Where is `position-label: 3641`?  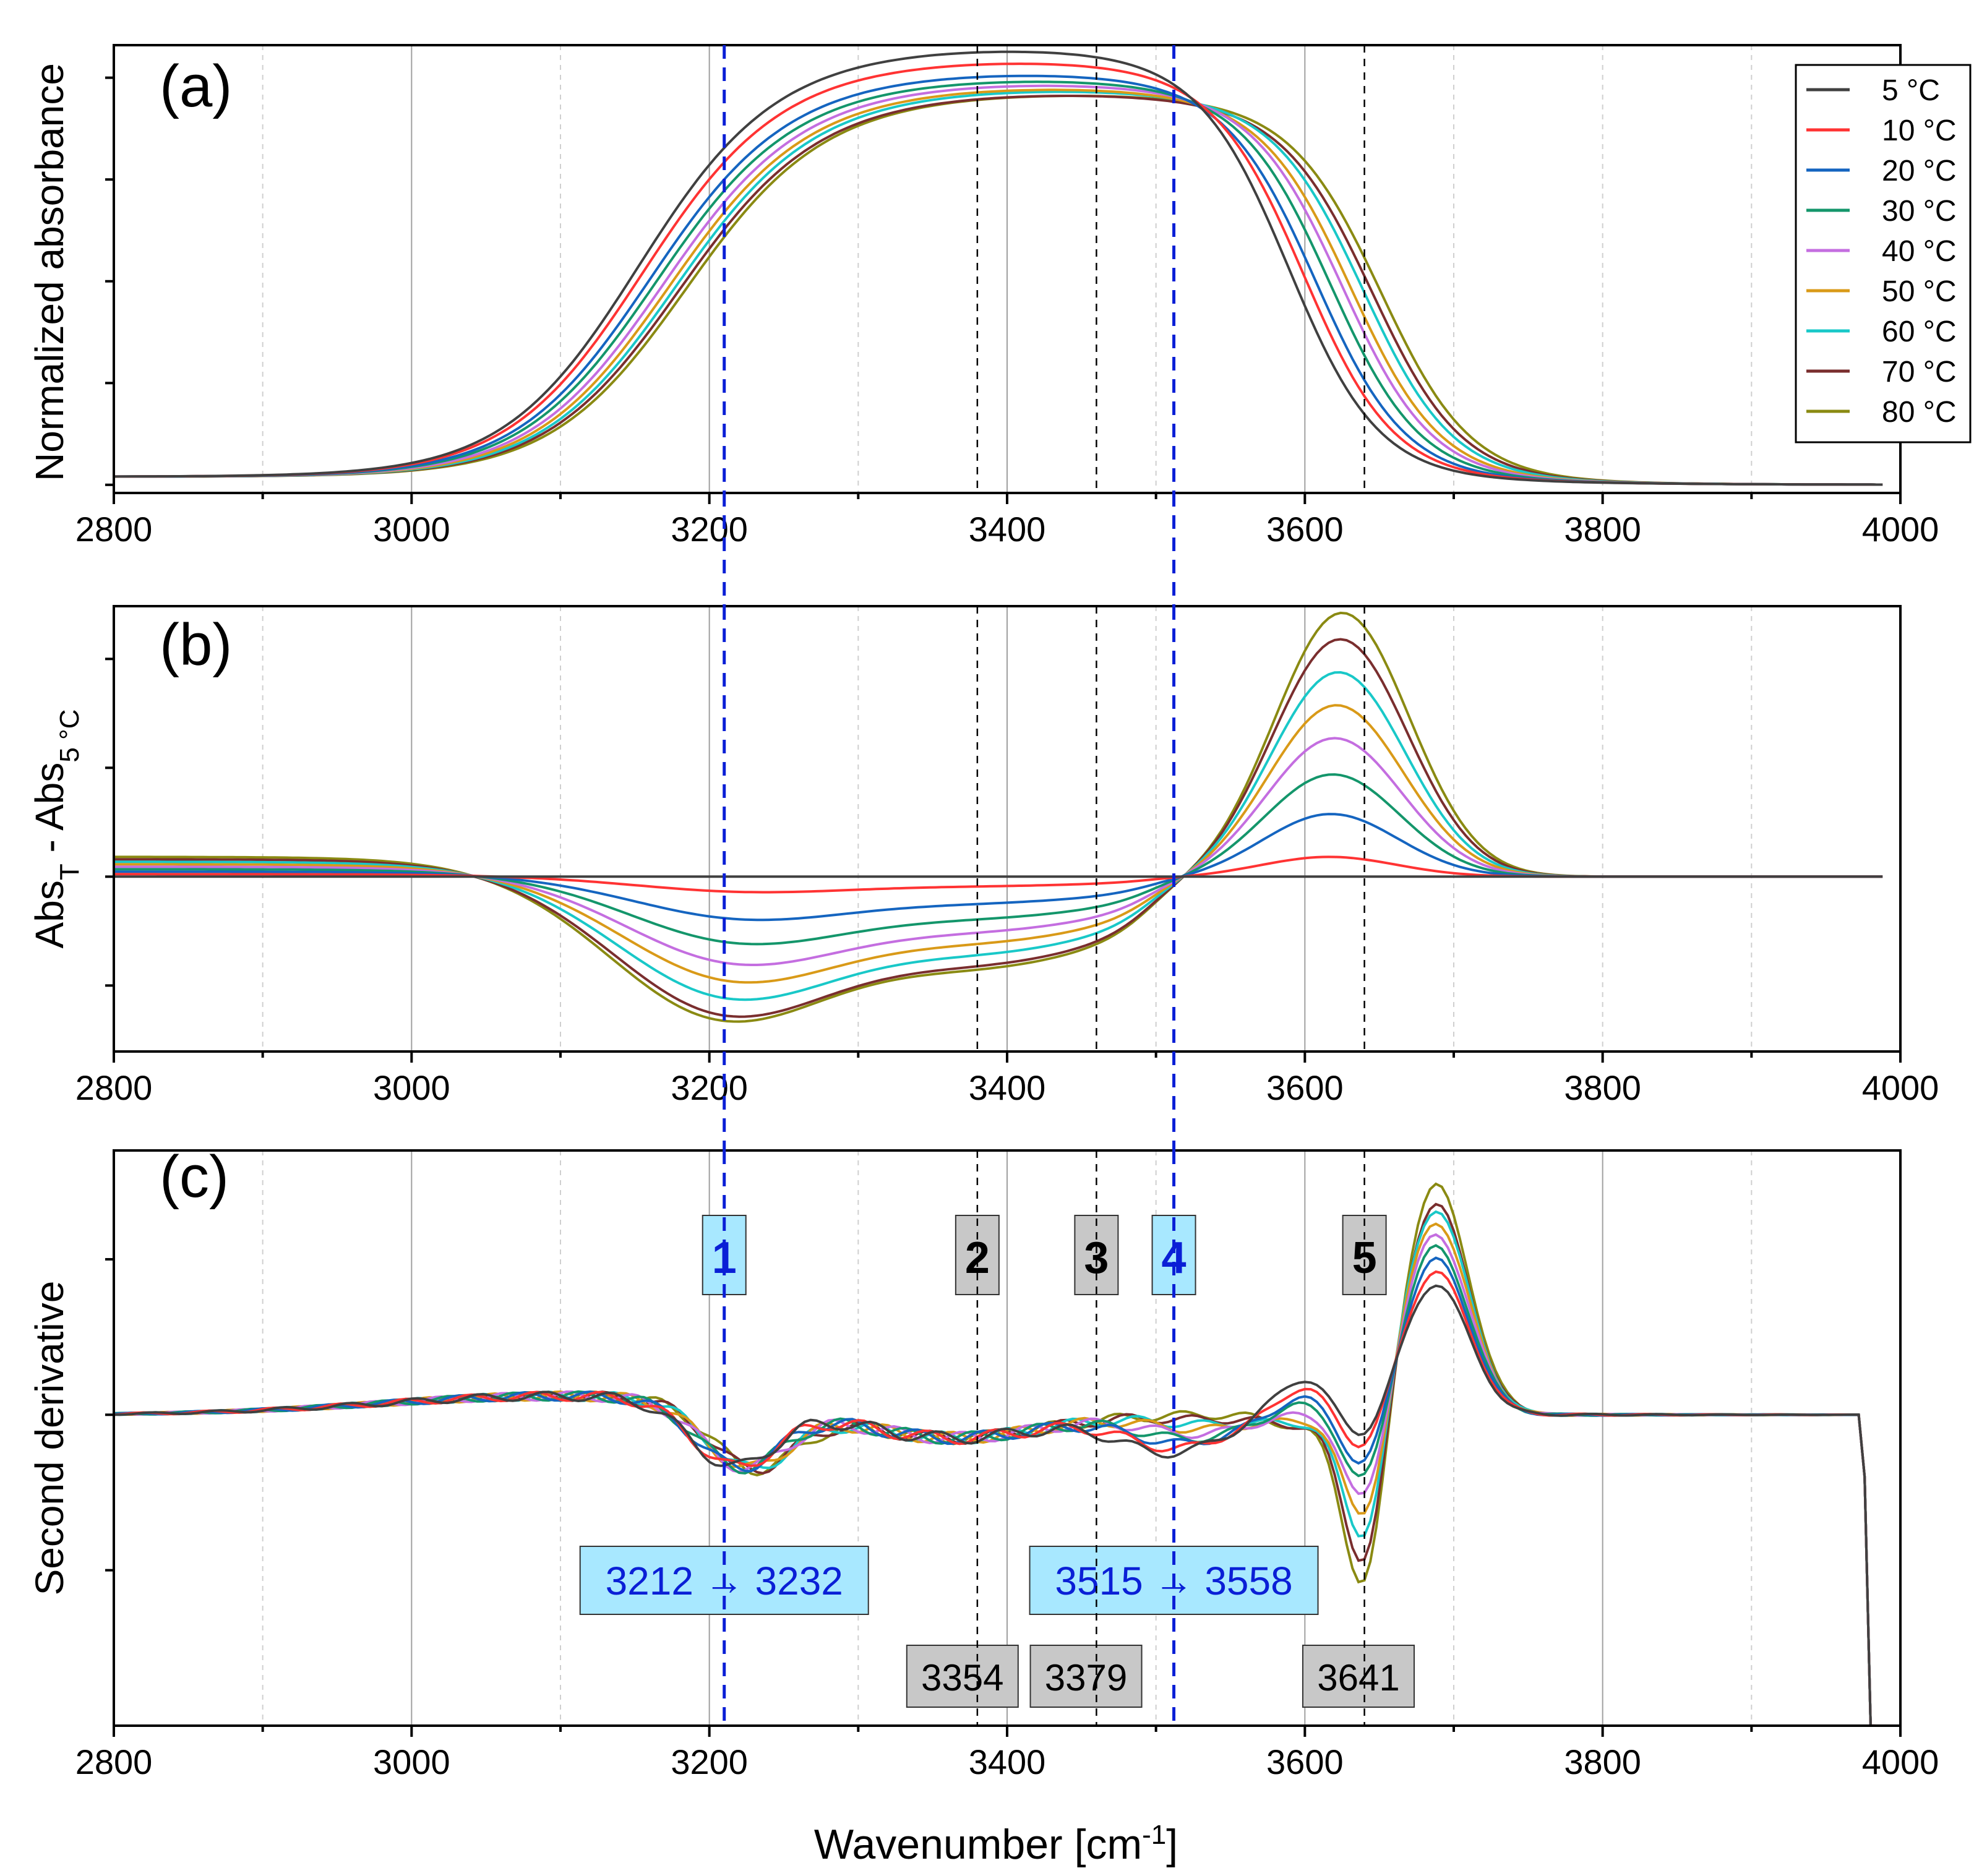
position-label: 3641 is located at coordinates (1358, 1677).